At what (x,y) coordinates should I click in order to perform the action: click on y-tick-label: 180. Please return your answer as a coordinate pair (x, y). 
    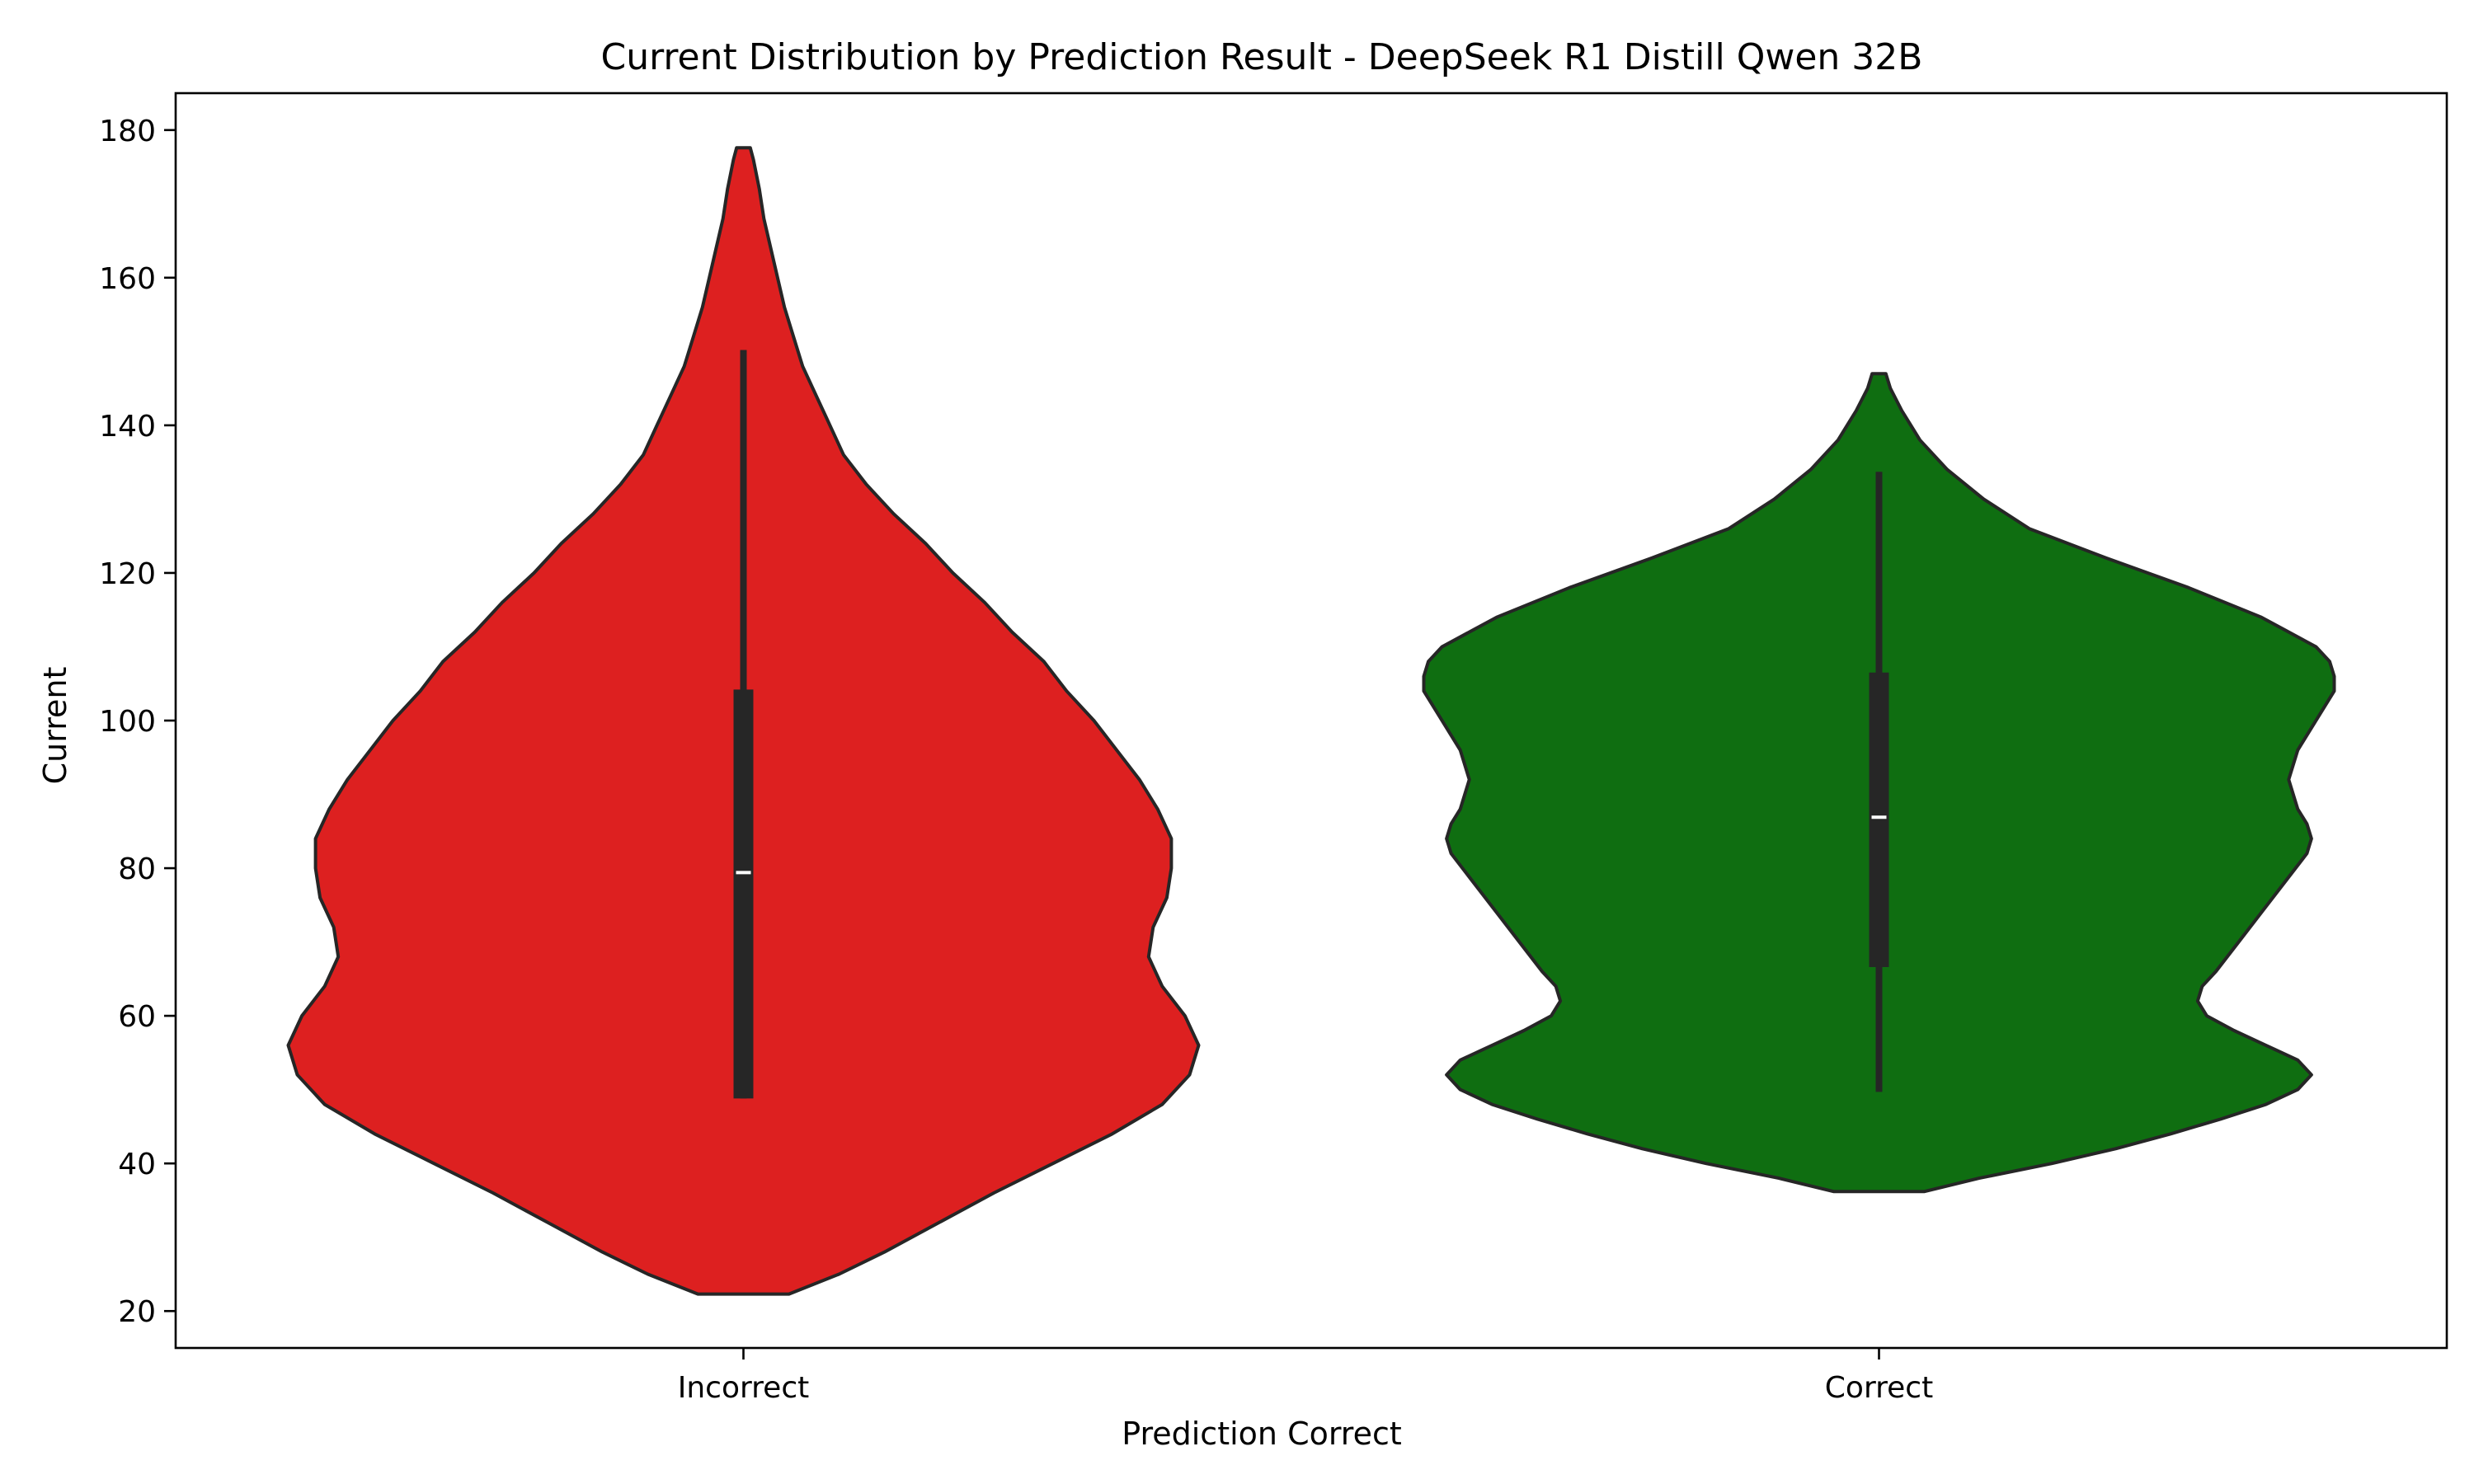
    Looking at the image, I should click on (127, 131).